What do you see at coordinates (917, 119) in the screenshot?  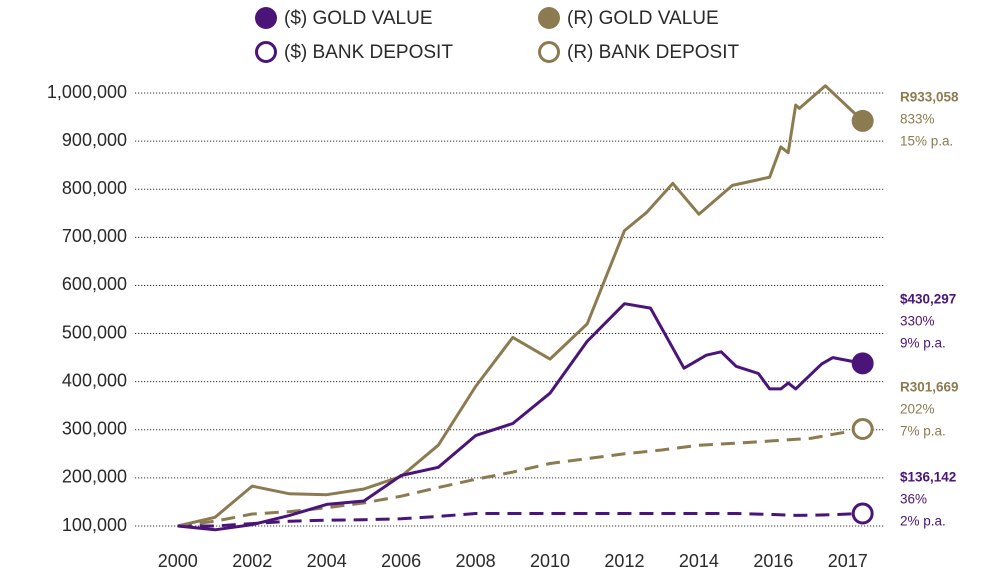 I see `end-annotation: 833%` at bounding box center [917, 119].